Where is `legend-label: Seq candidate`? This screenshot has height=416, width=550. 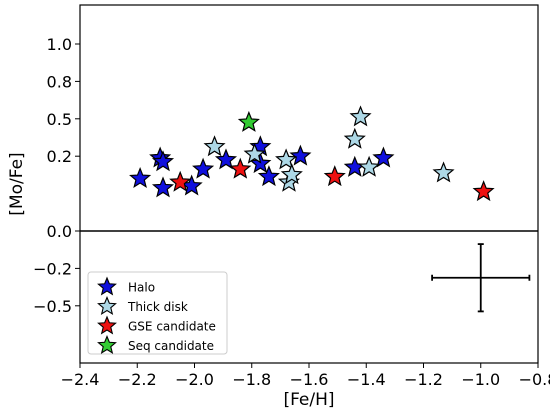 legend-label: Seq candidate is located at coordinates (171, 346).